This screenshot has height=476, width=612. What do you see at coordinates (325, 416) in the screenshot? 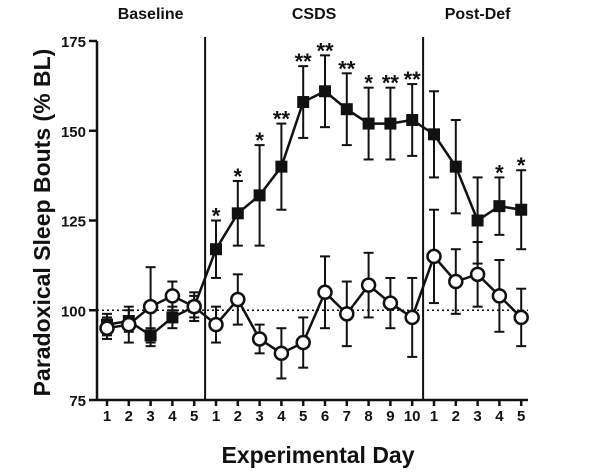
I see `x-tick-label: 6` at bounding box center [325, 416].